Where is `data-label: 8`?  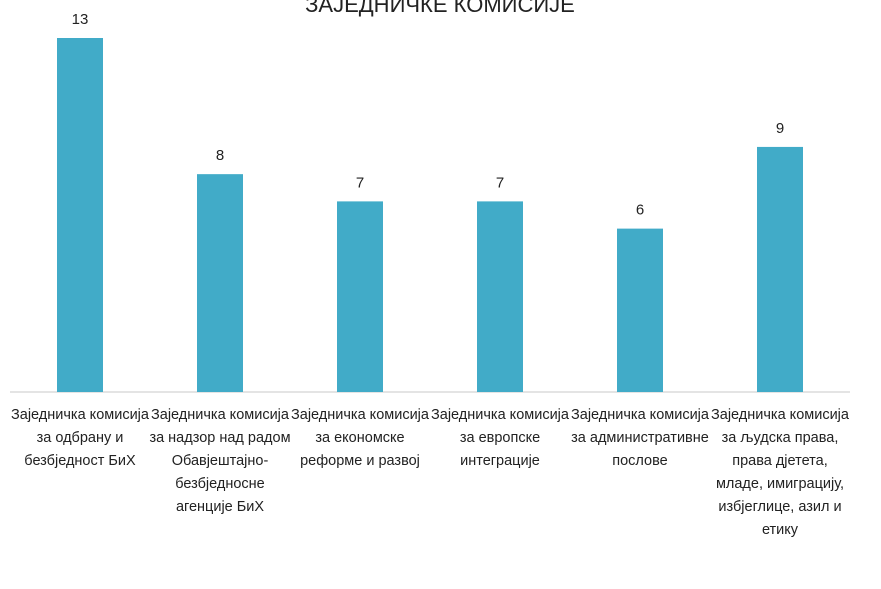
data-label: 8 is located at coordinates (220, 155).